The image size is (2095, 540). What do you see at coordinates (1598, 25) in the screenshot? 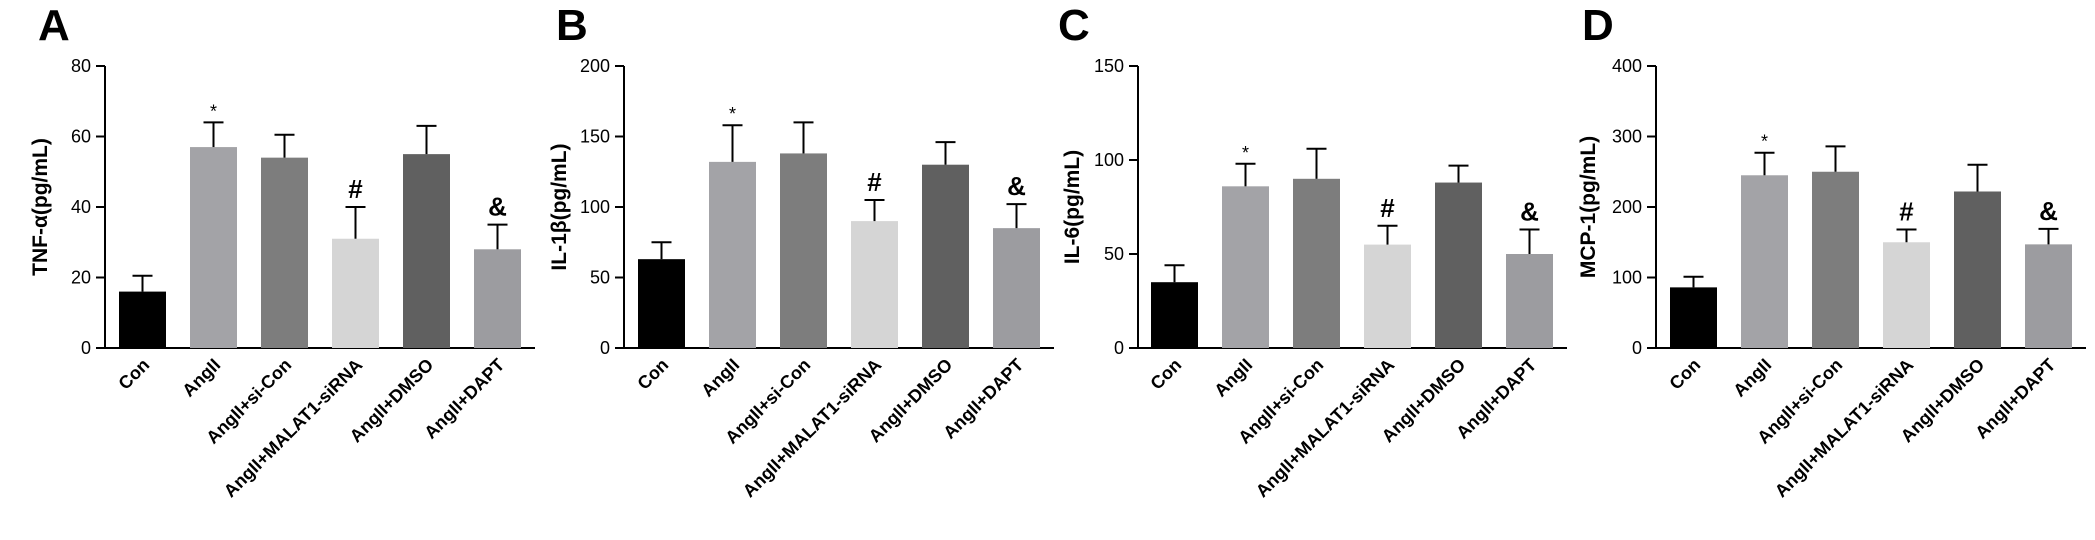
I see `panel-letter: D` at bounding box center [1598, 25].